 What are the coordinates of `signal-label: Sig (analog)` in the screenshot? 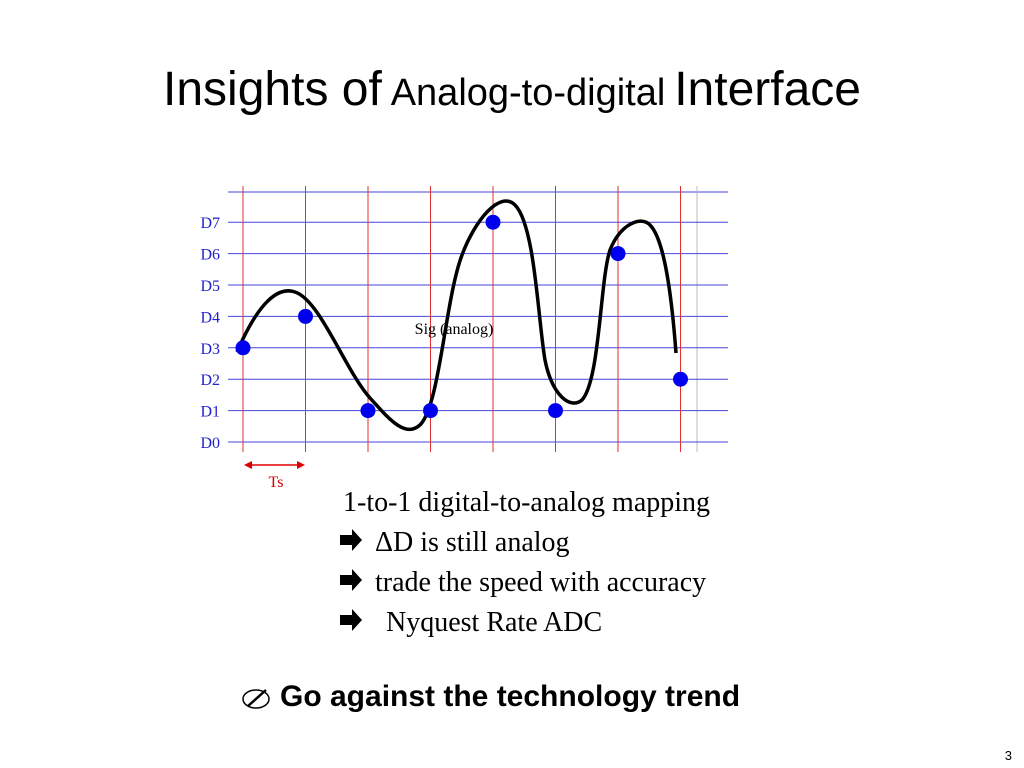 It's located at (454, 329).